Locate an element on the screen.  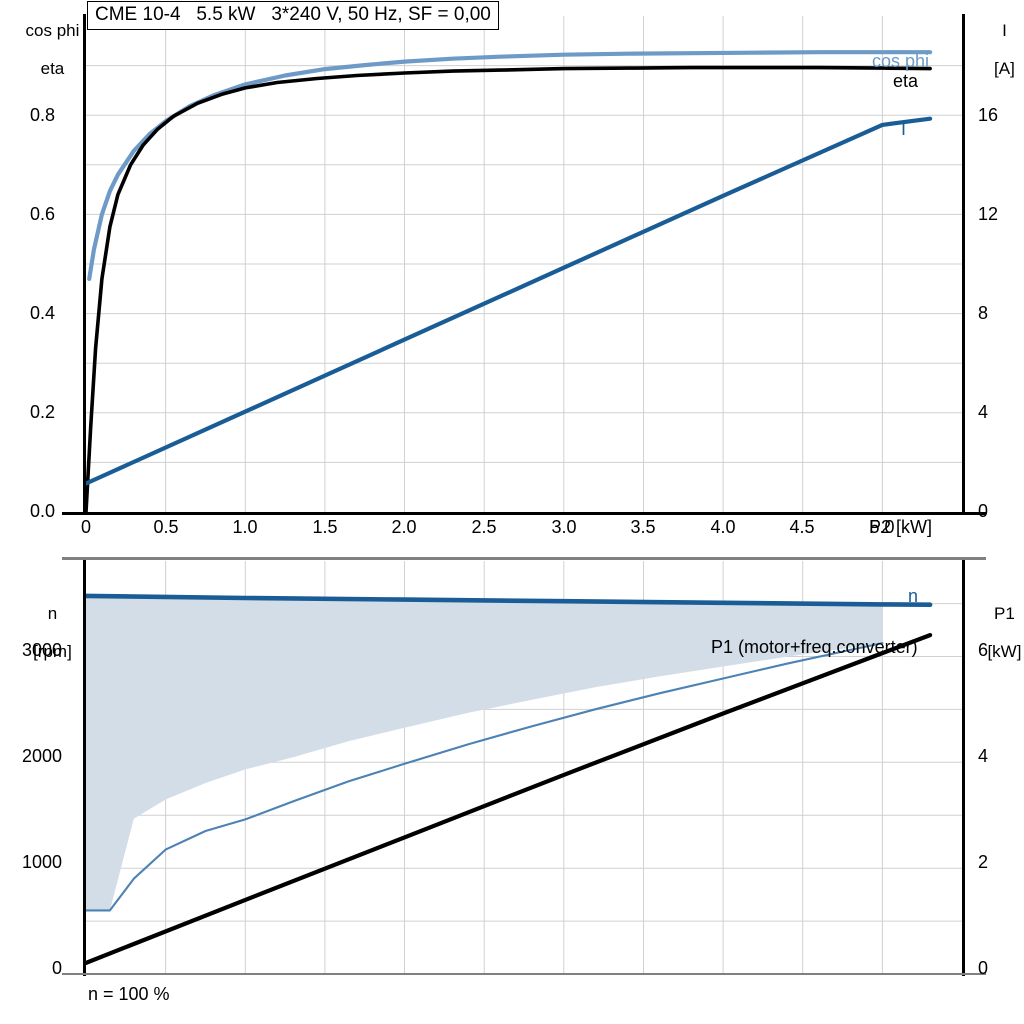
bottom-axis-bottom is located at coordinates (524, 974).